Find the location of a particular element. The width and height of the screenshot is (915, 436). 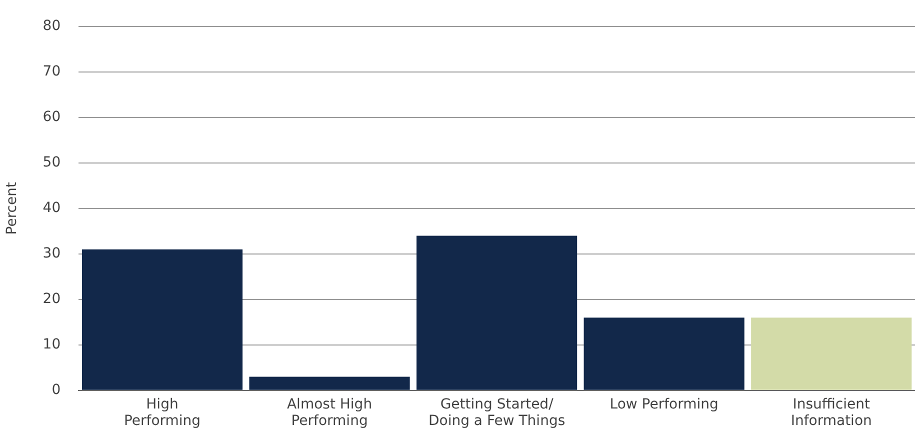

x-tick-label: Low Performing is located at coordinates (664, 404).